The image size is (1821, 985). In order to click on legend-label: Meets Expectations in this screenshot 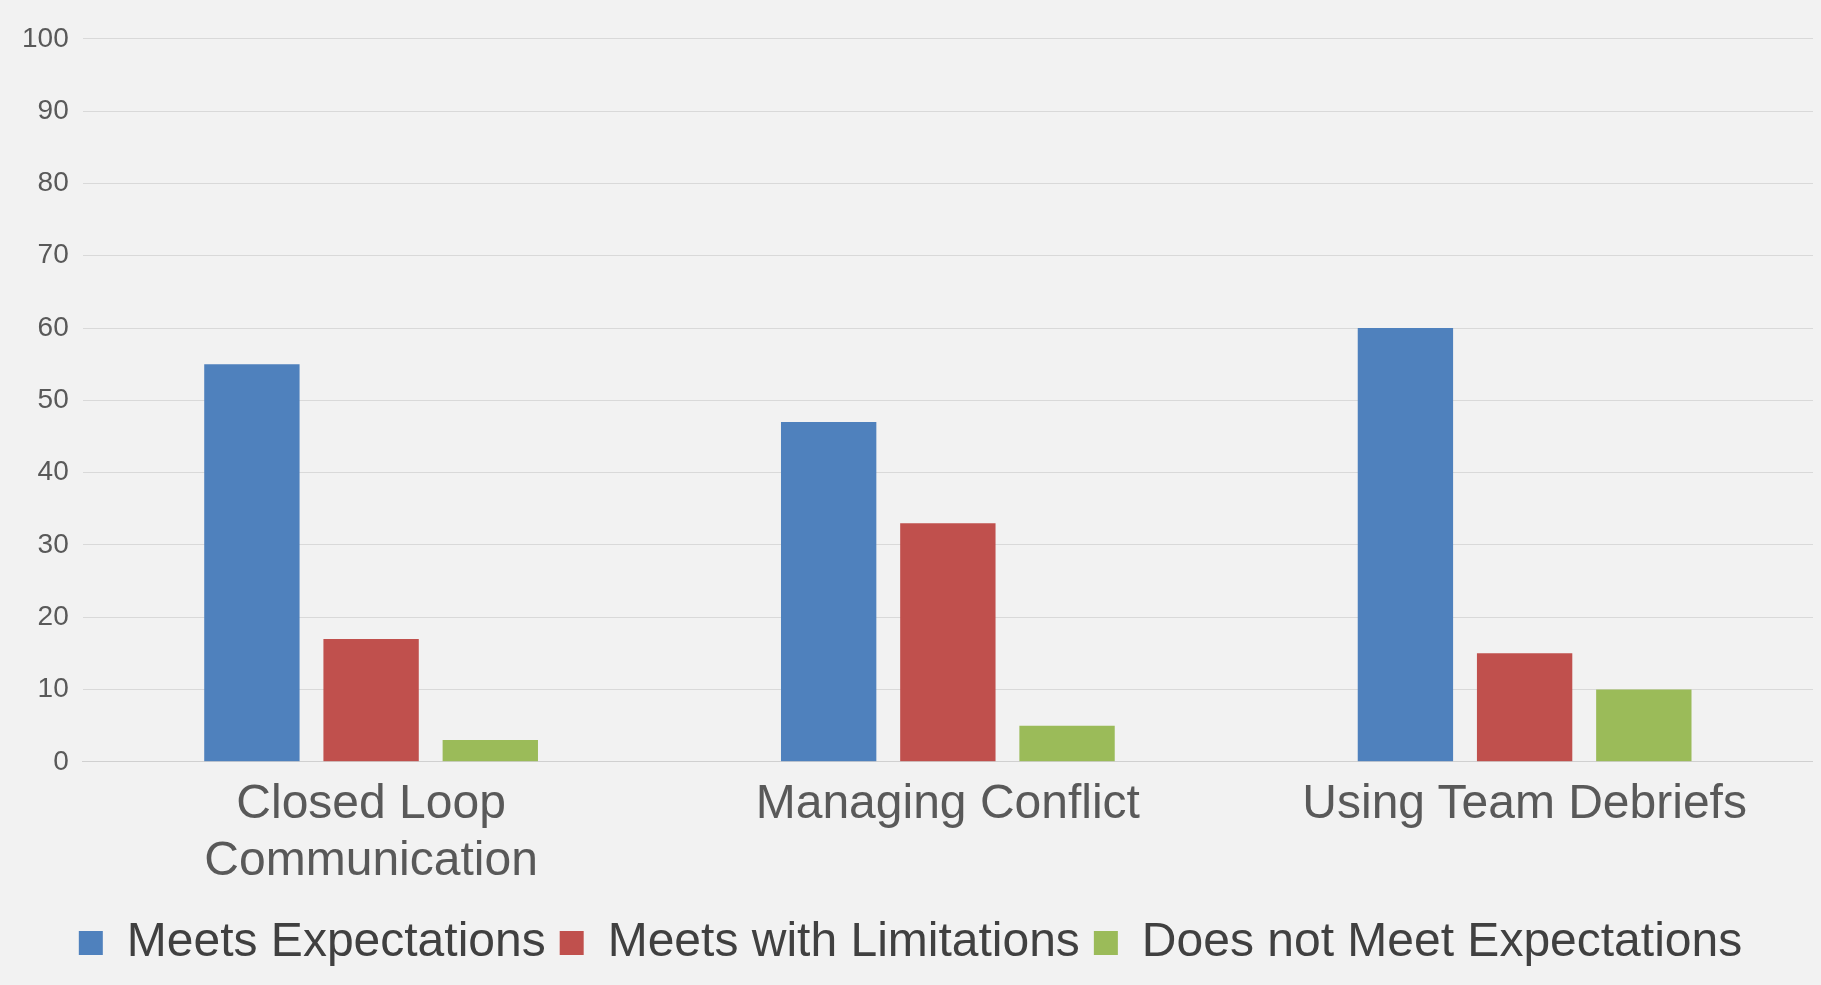, I will do `click(336, 940)`.